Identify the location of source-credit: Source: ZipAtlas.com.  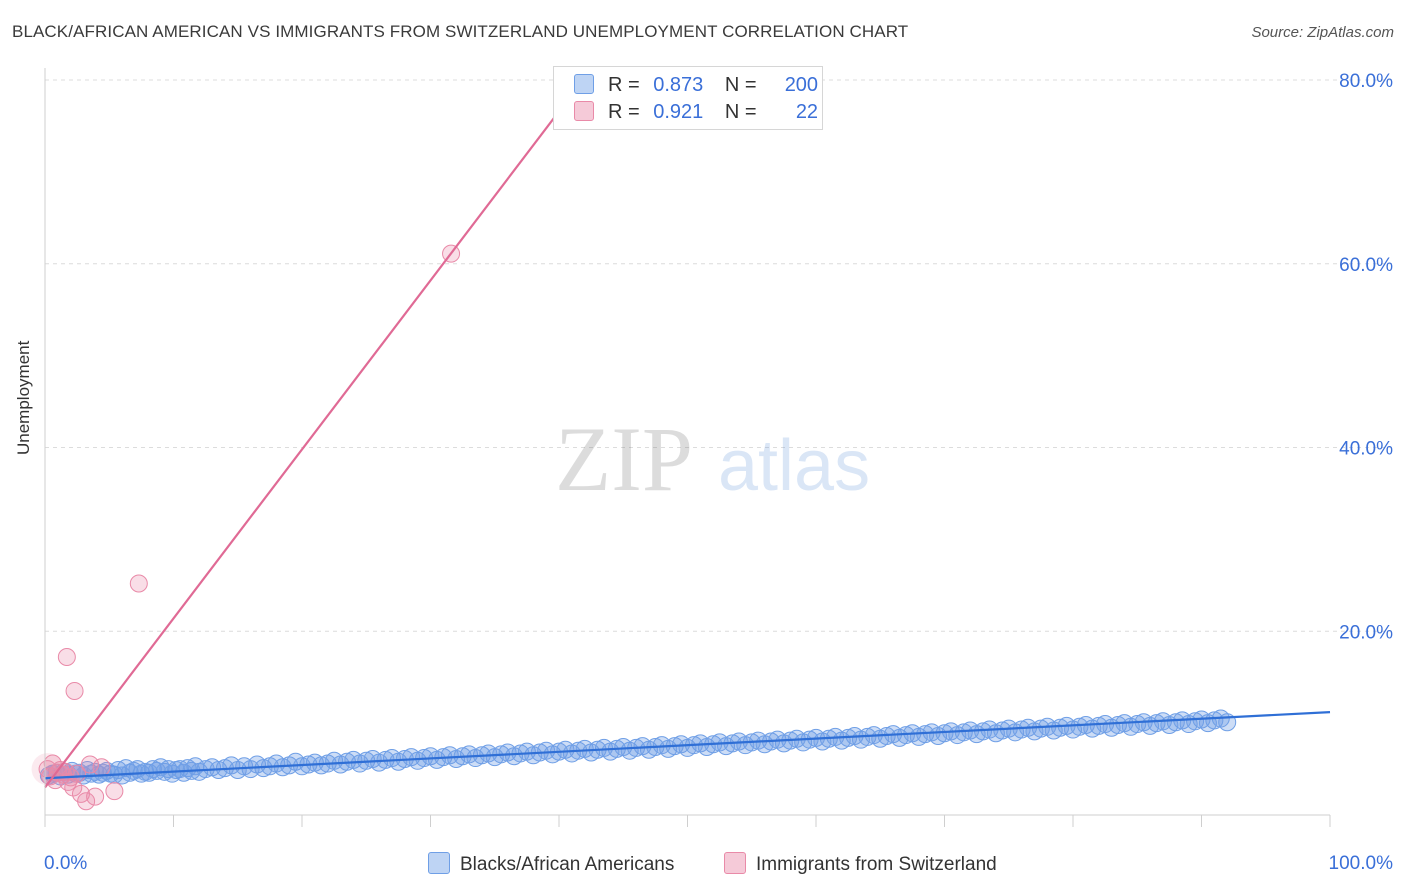
(1322, 32).